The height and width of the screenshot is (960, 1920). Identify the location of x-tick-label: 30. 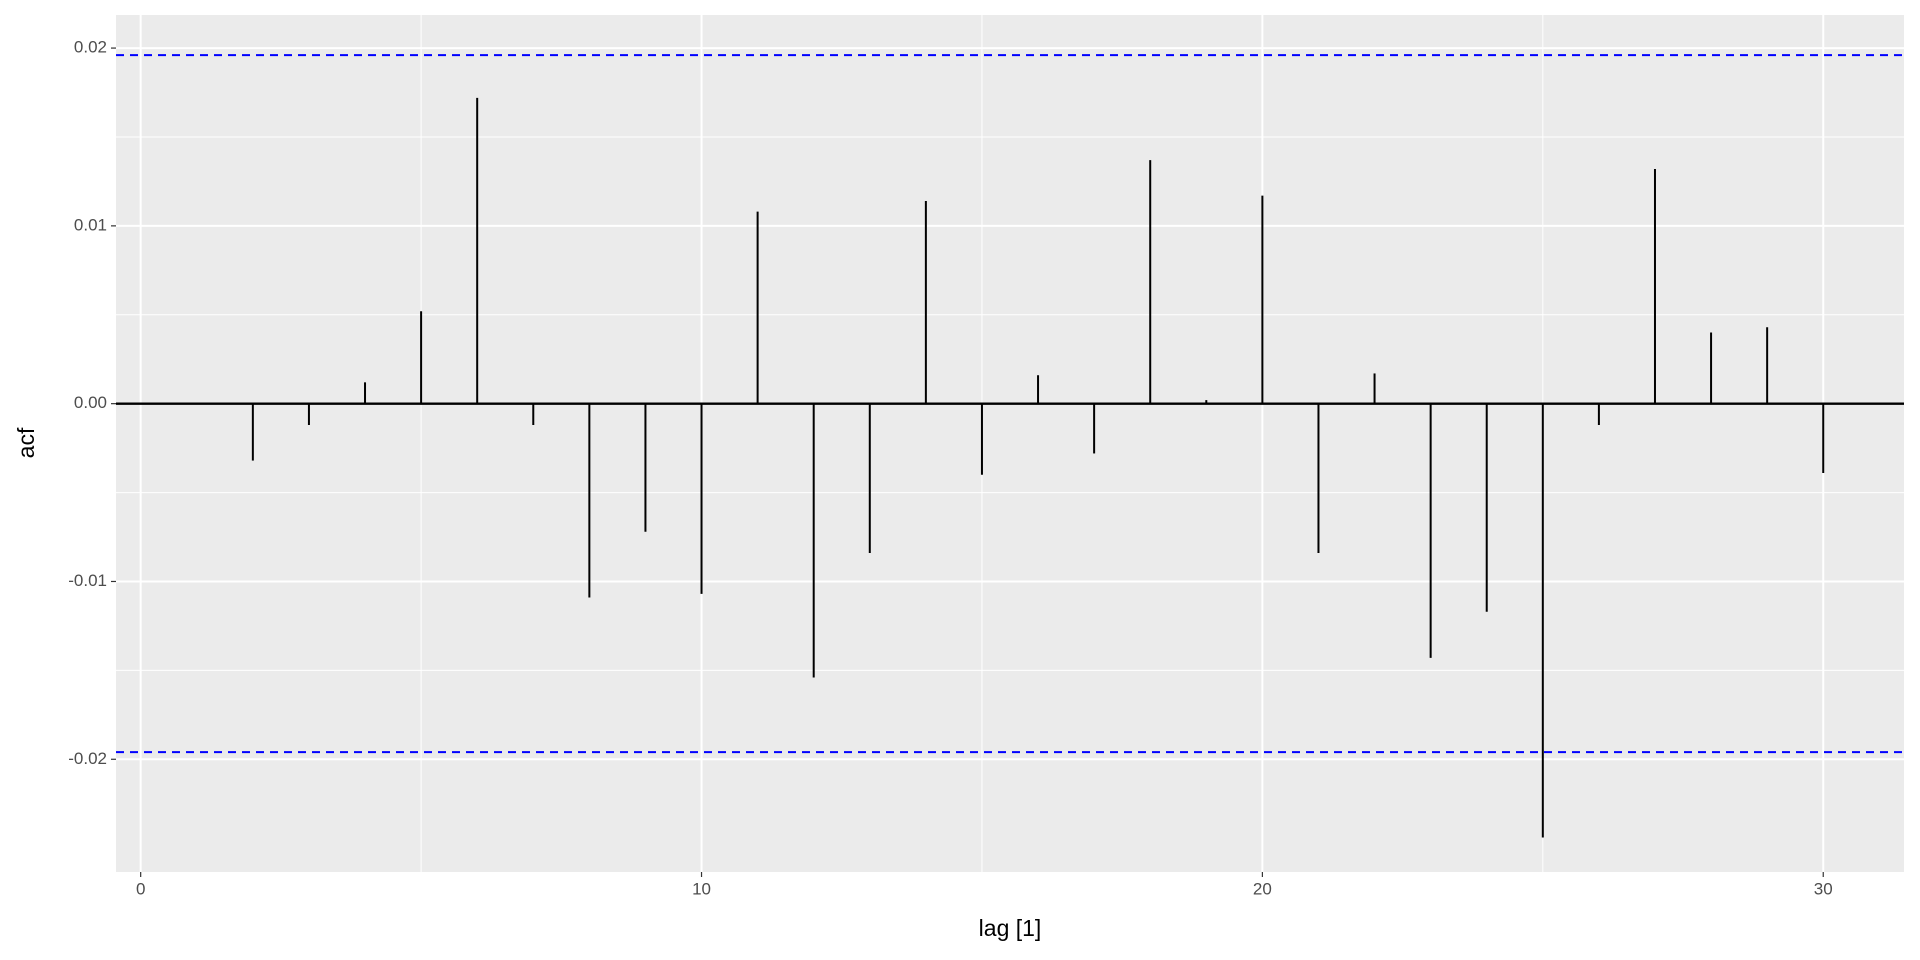
(1823, 888).